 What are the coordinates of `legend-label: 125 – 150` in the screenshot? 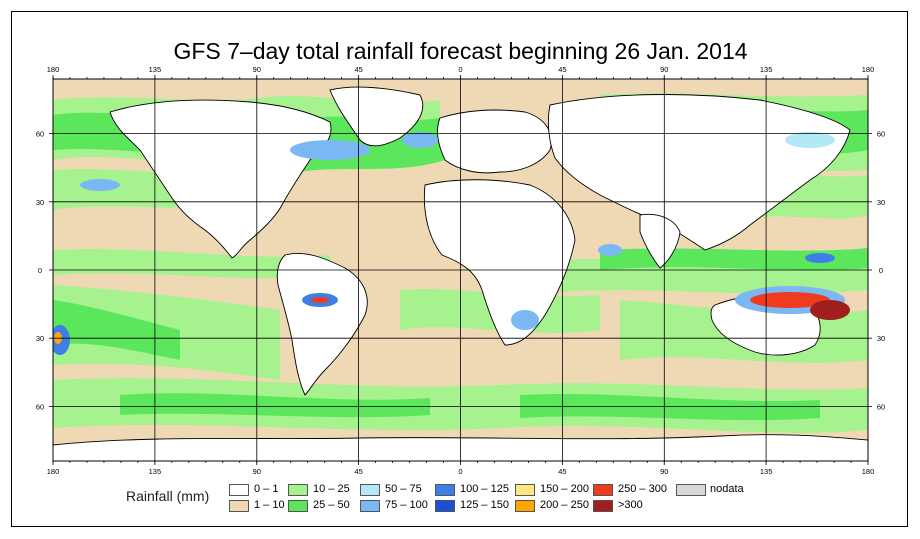 It's located at (484, 505).